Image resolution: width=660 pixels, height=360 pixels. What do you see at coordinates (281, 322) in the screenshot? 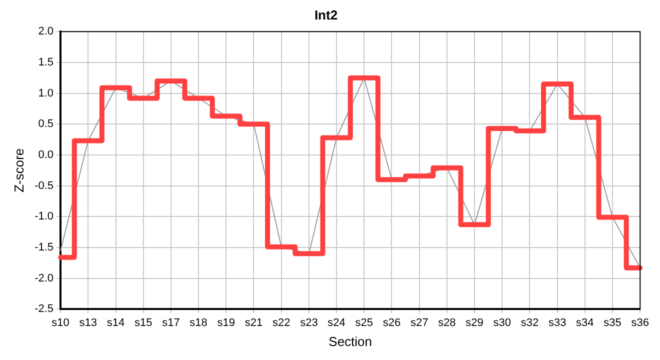
I see `x-tick-label: s22` at bounding box center [281, 322].